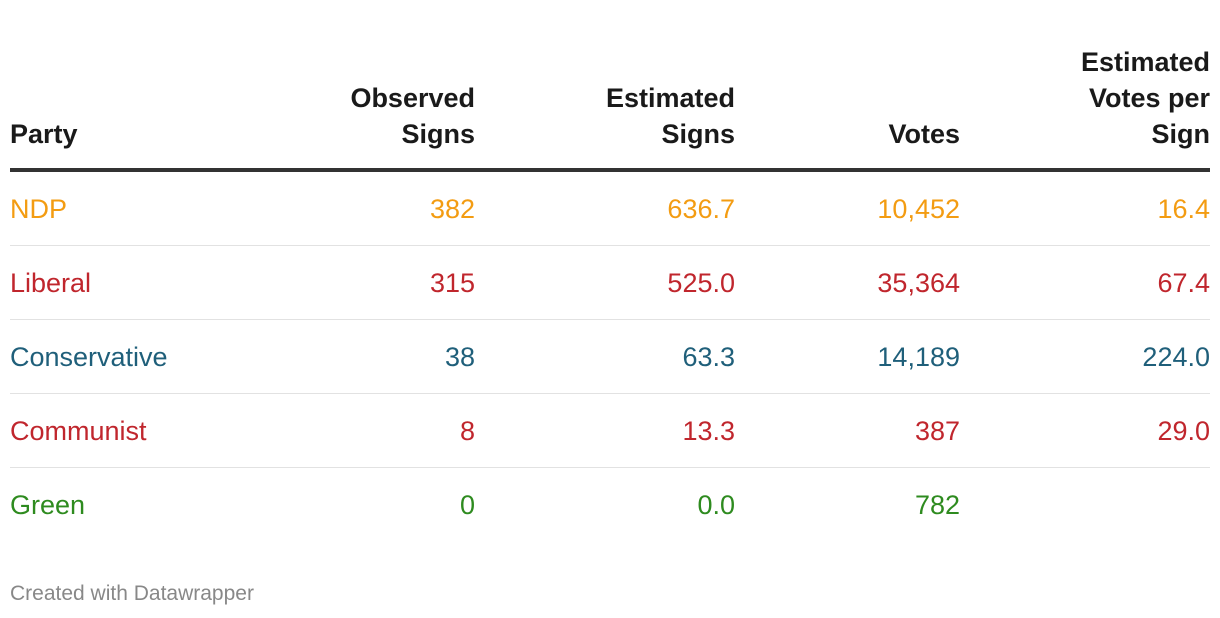 Image resolution: width=1220 pixels, height=618 pixels. Describe the element at coordinates (1085, 430) in the screenshot. I see `cell-votes-per-sign: 29.0` at that location.